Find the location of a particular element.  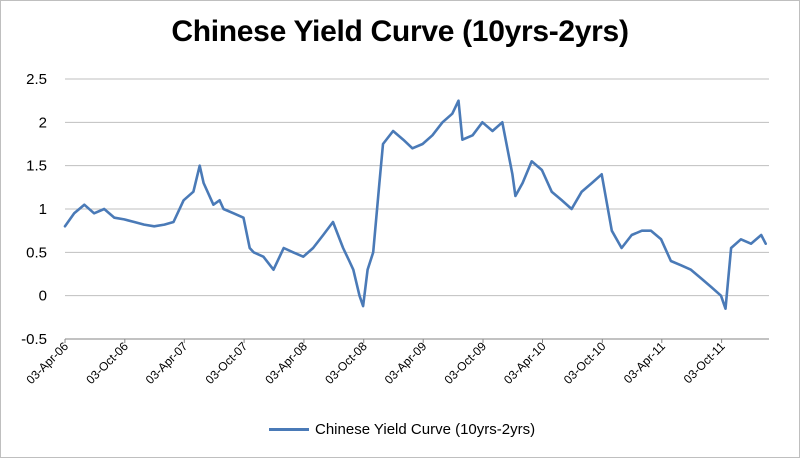

y-tick-label: 2.5 is located at coordinates (36, 79).